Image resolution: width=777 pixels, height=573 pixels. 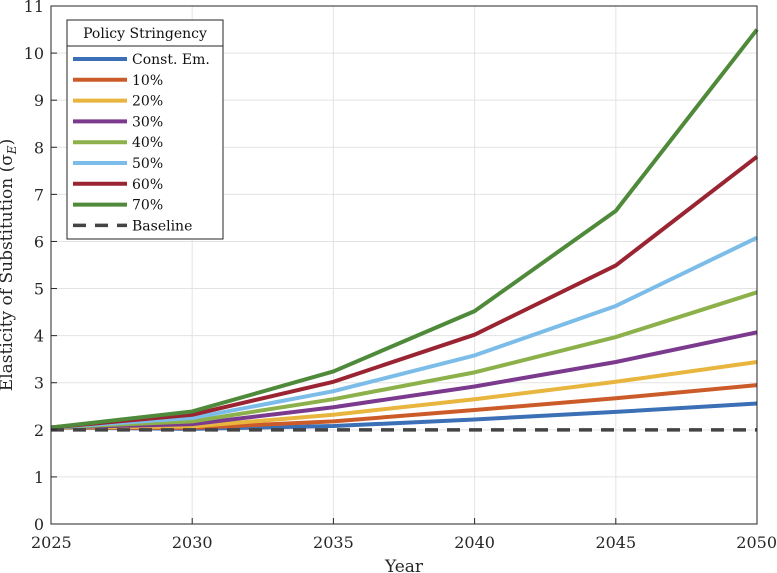 What do you see at coordinates (162, 226) in the screenshot?
I see `legend-entry-label: Baseline` at bounding box center [162, 226].